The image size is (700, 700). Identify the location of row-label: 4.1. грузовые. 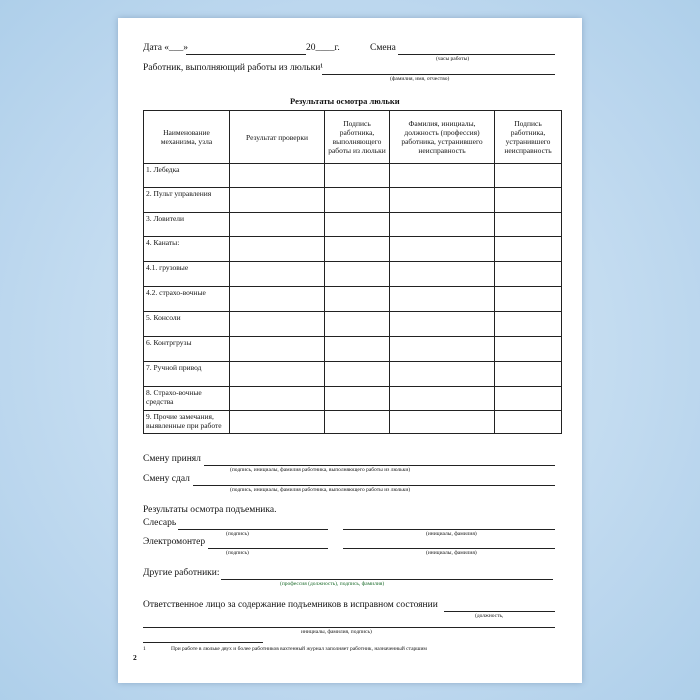
(186, 274).